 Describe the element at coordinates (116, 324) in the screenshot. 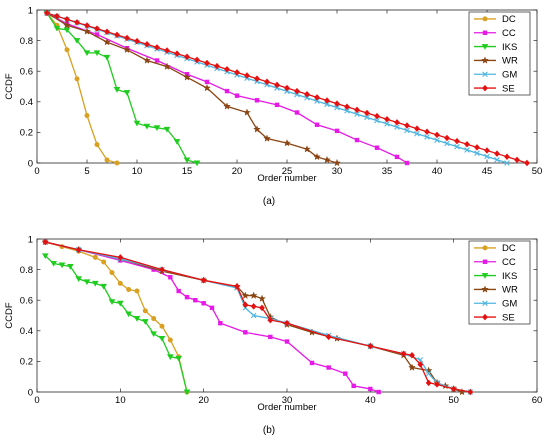

I see `series-iks` at that location.